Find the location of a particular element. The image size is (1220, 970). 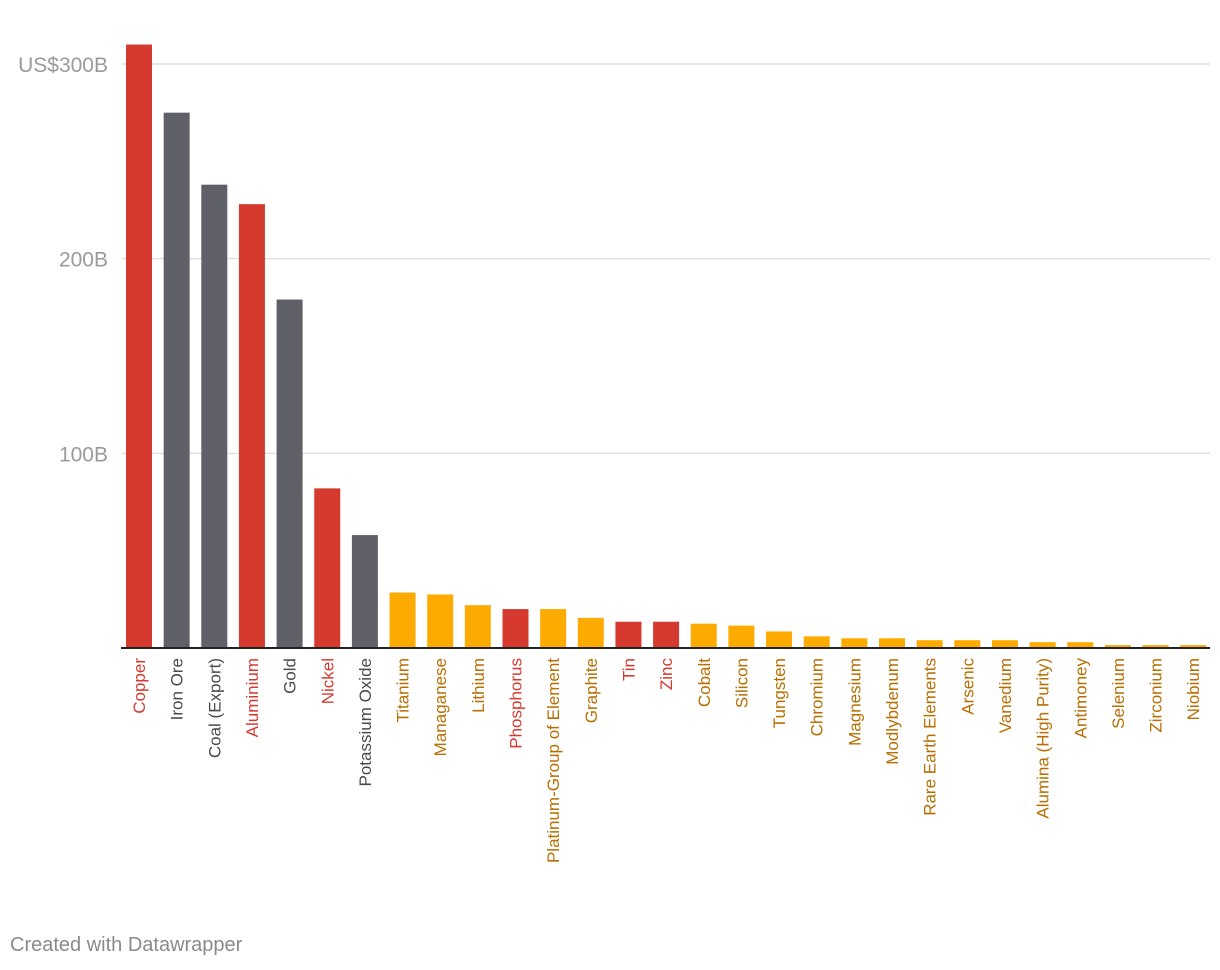

x-tick-label: Zirconium is located at coordinates (1156, 695).